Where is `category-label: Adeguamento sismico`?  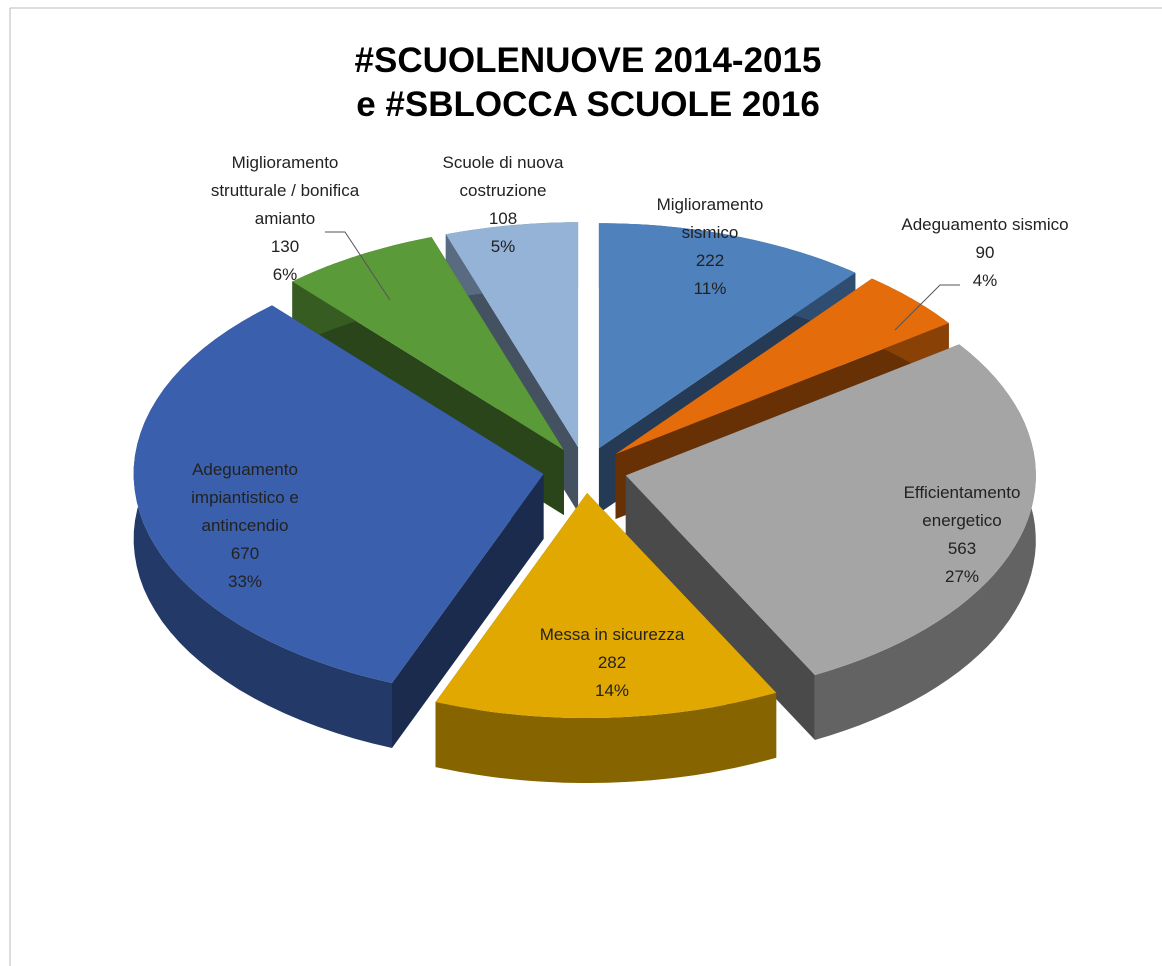
category-label: Adeguamento sismico is located at coordinates (984, 224).